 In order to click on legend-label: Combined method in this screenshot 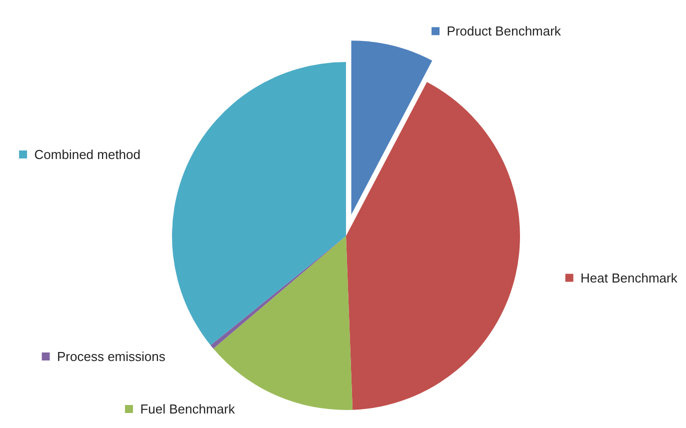, I will do `click(83, 154)`.